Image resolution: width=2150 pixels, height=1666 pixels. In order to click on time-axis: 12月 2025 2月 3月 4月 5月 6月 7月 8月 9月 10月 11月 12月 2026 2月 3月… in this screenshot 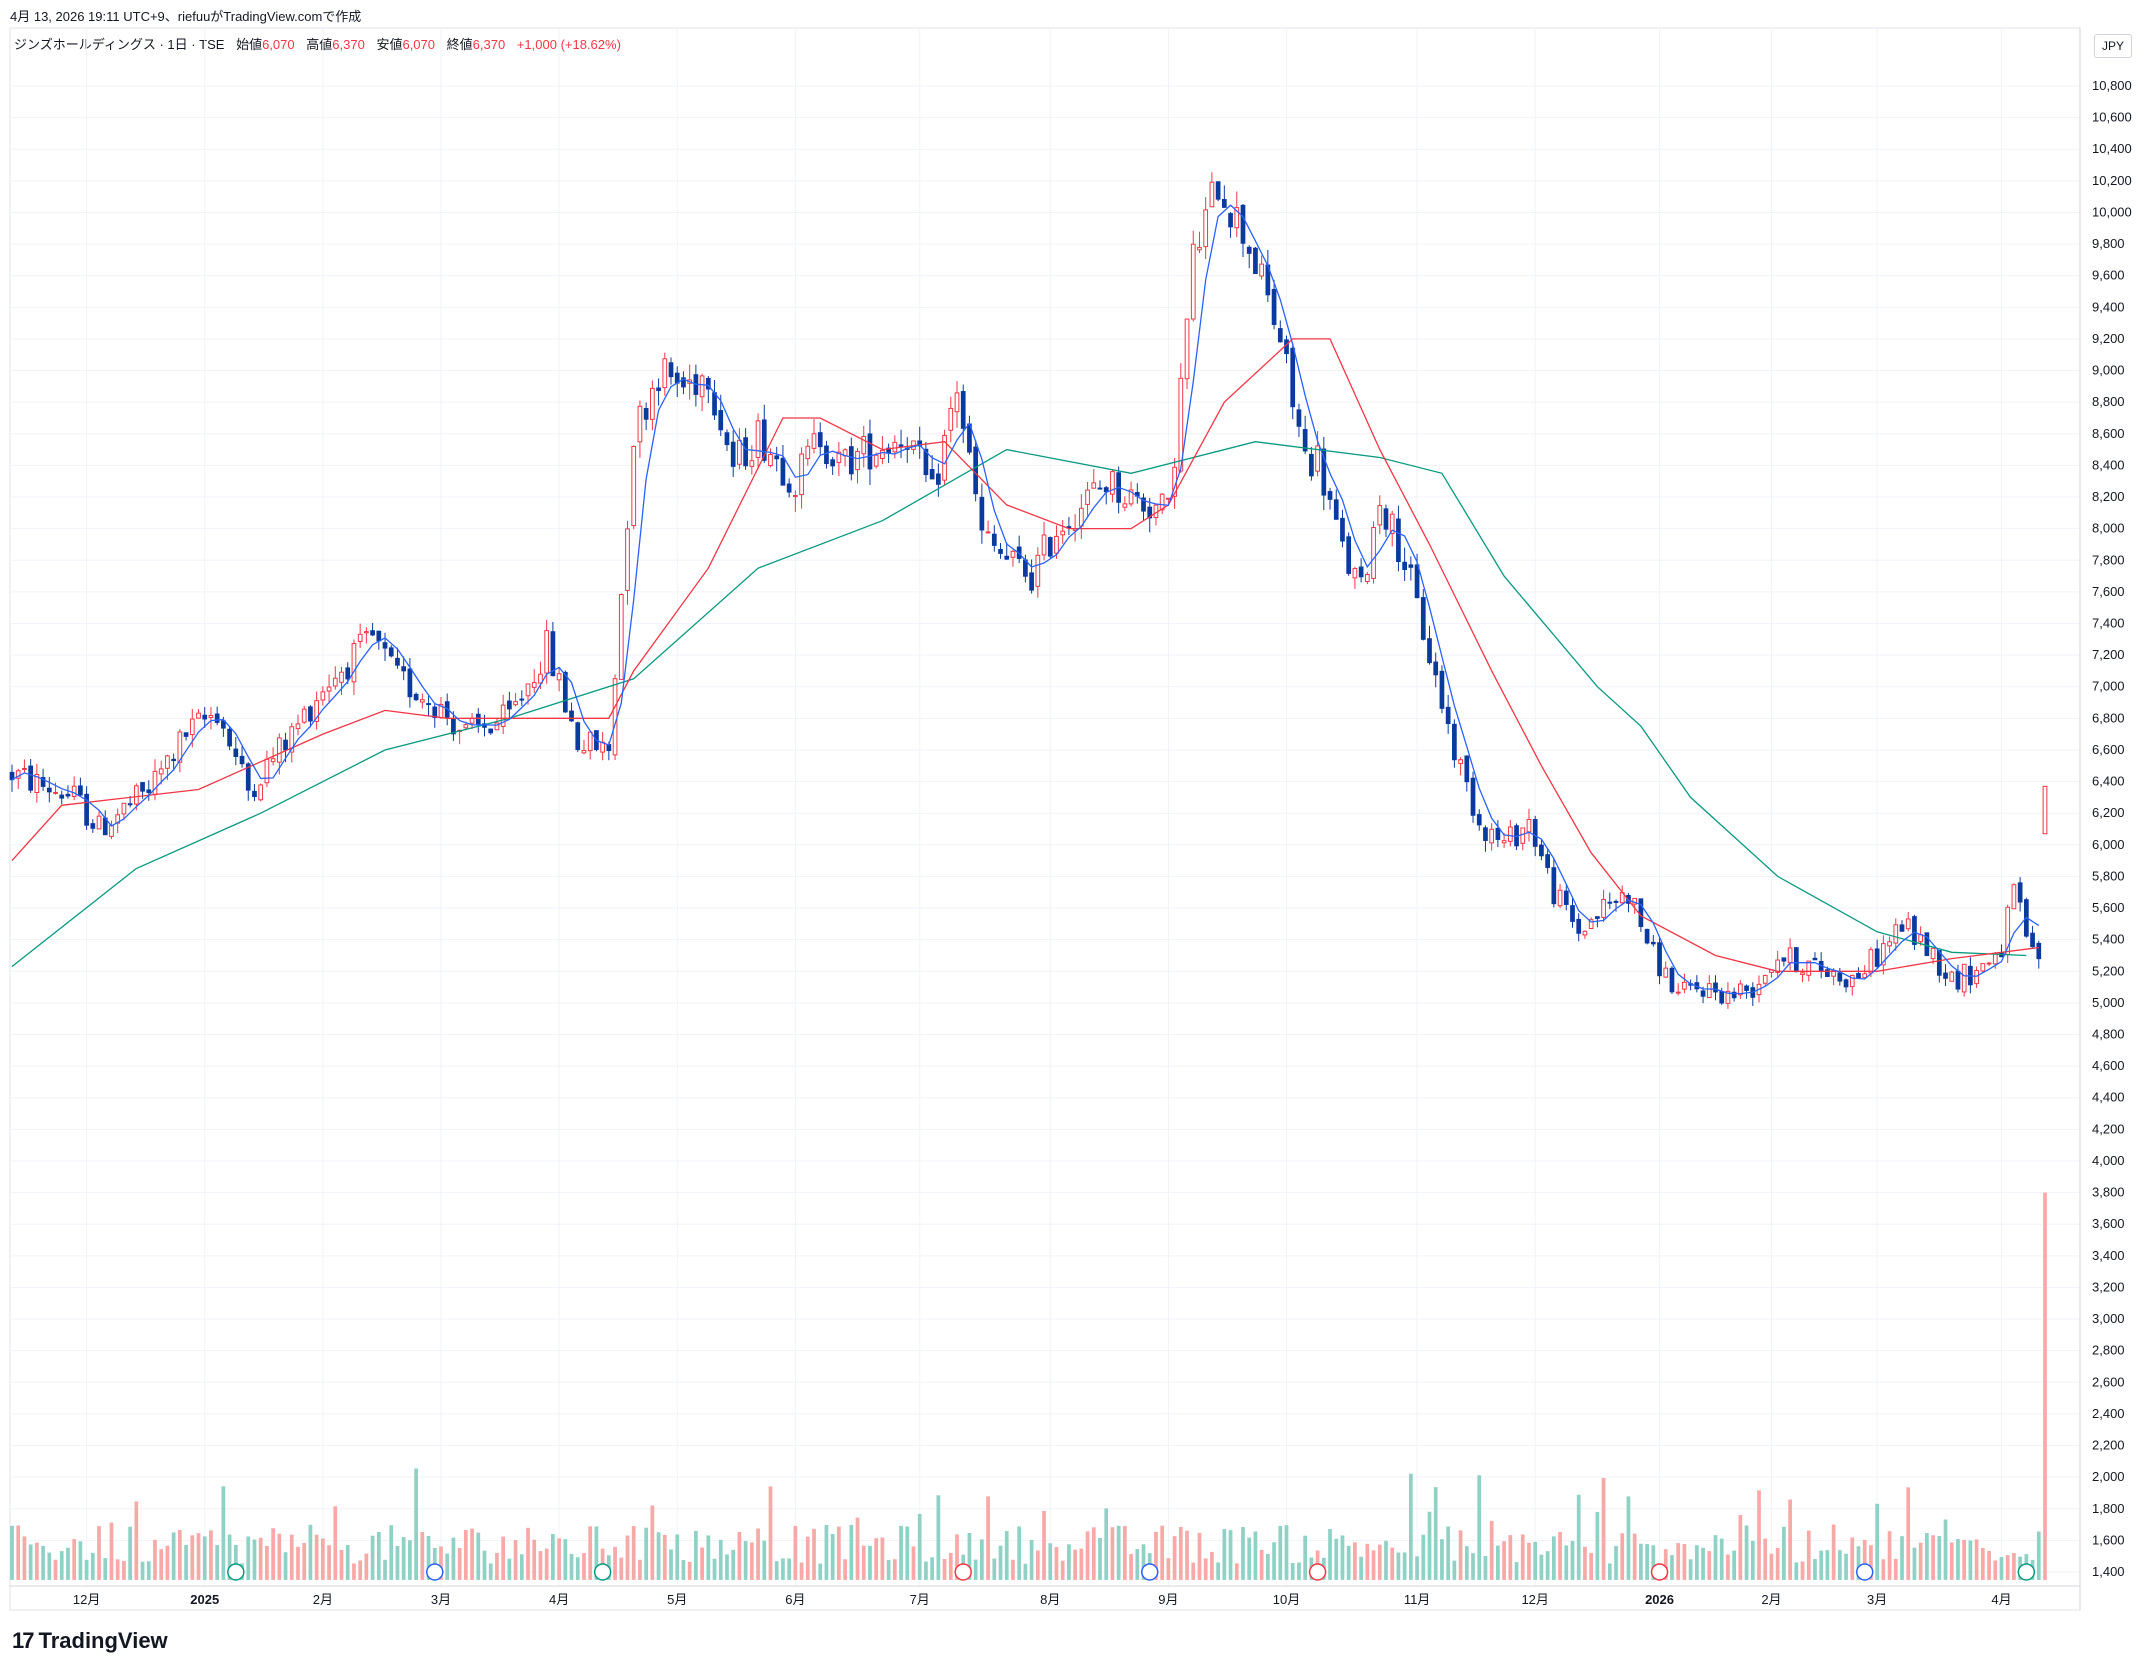, I will do `click(1042, 1599)`.